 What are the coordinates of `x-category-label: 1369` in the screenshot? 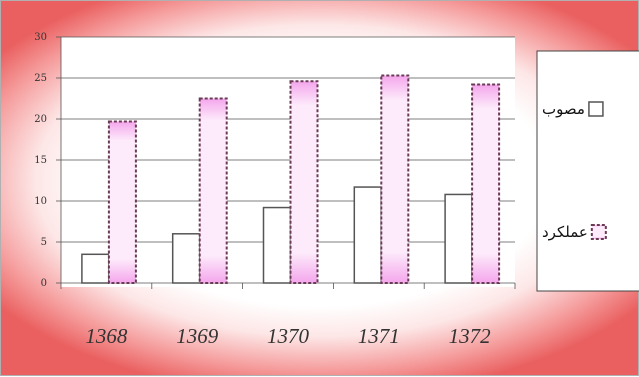 It's located at (197, 336).